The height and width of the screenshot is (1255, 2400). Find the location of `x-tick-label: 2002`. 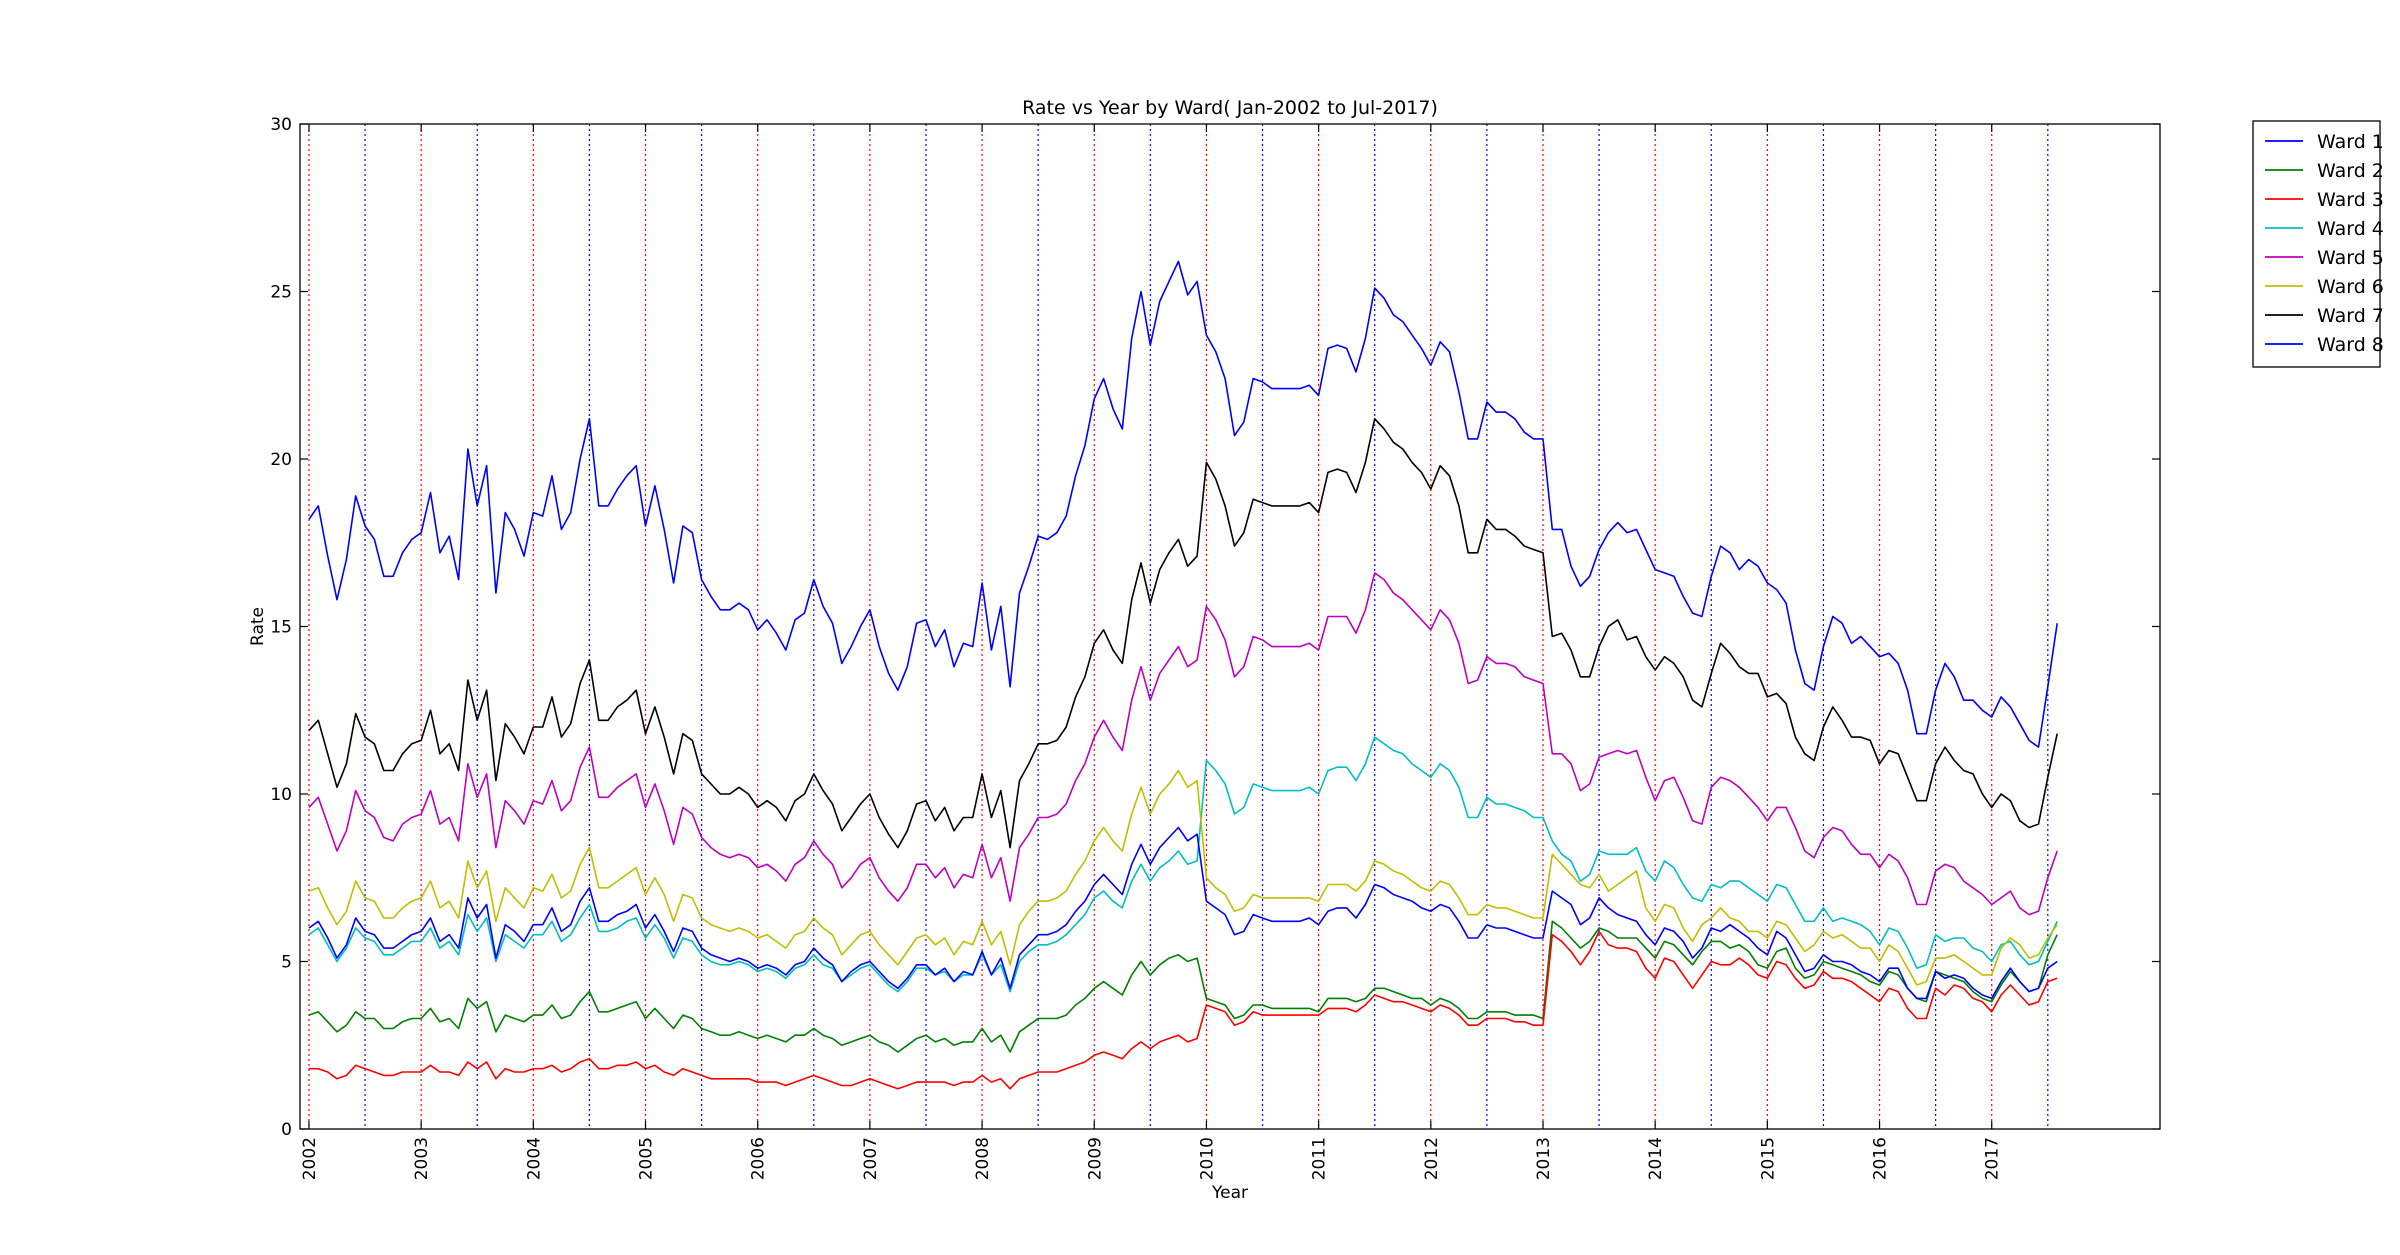

x-tick-label: 2002 is located at coordinates (310, 1158).